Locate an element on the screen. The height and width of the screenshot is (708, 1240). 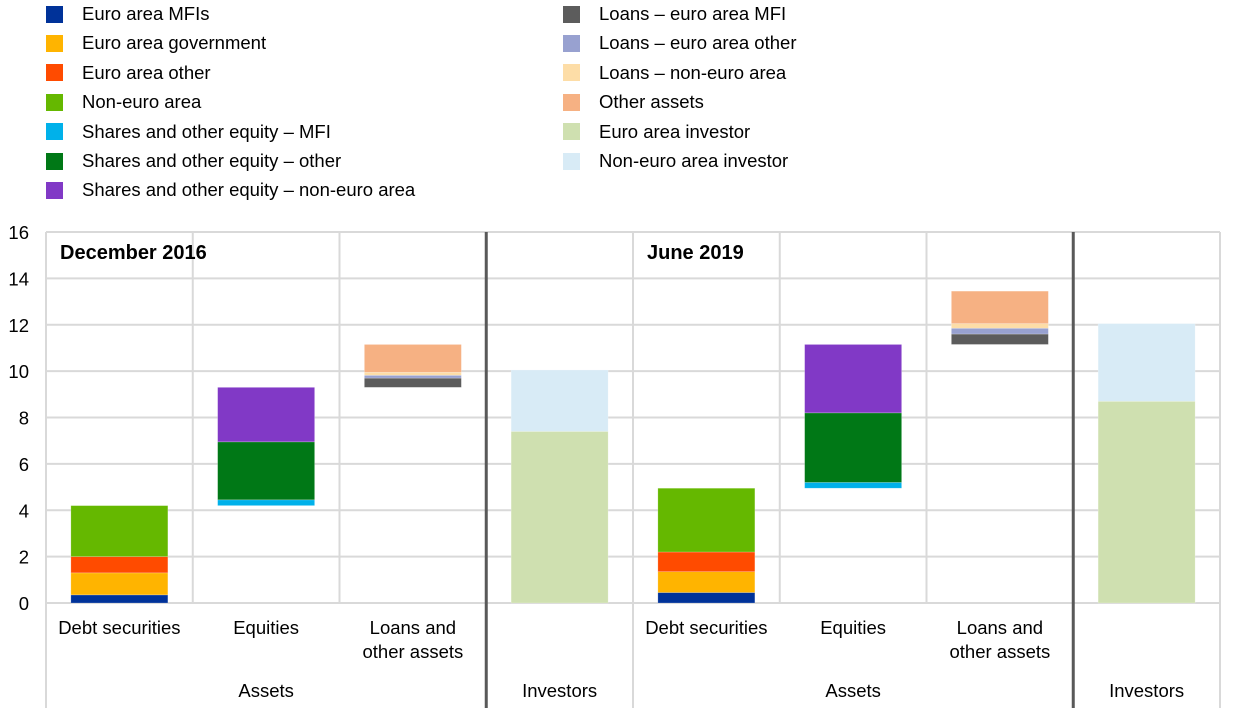
legend-label: Euro area investor is located at coordinates (675, 131).